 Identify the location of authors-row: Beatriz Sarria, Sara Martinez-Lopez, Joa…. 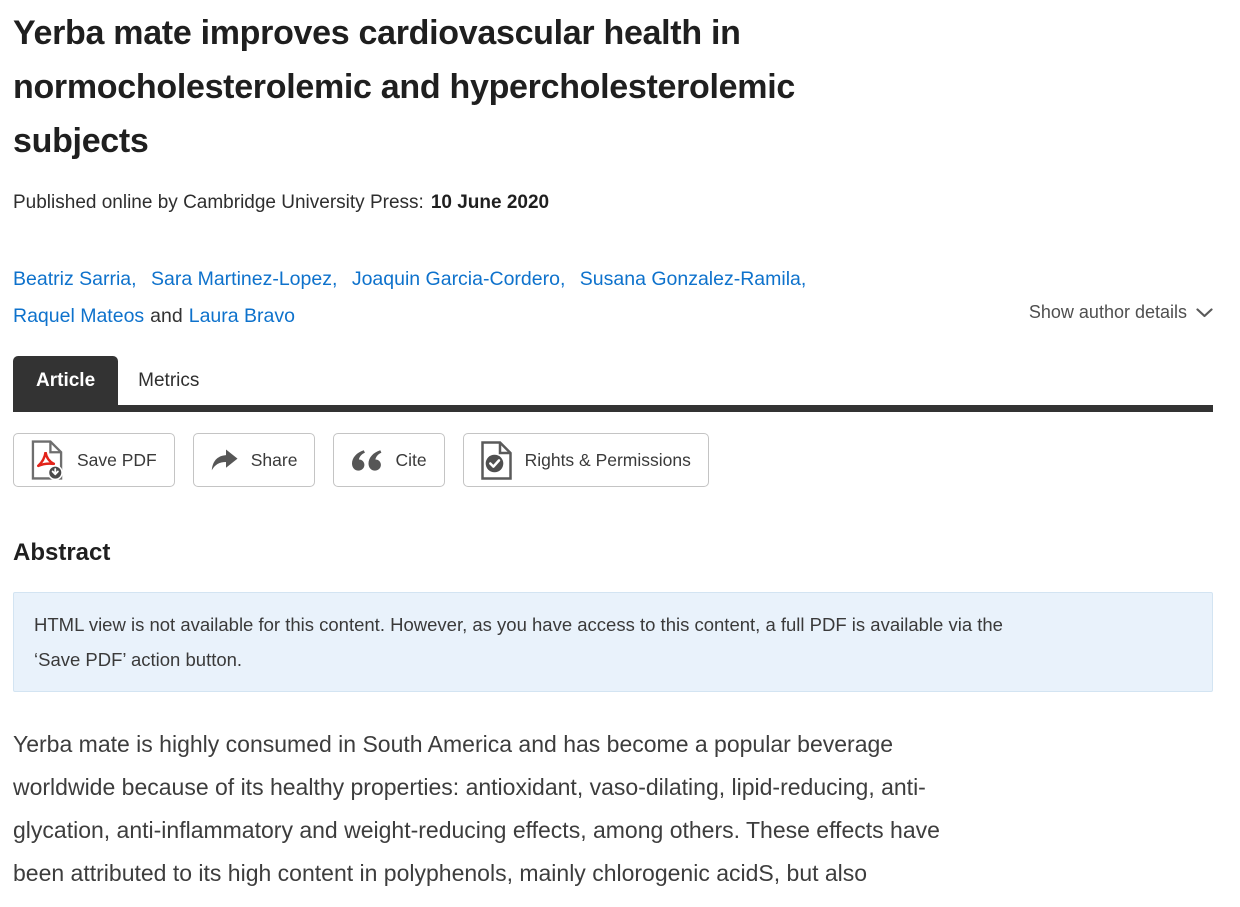
(613, 298).